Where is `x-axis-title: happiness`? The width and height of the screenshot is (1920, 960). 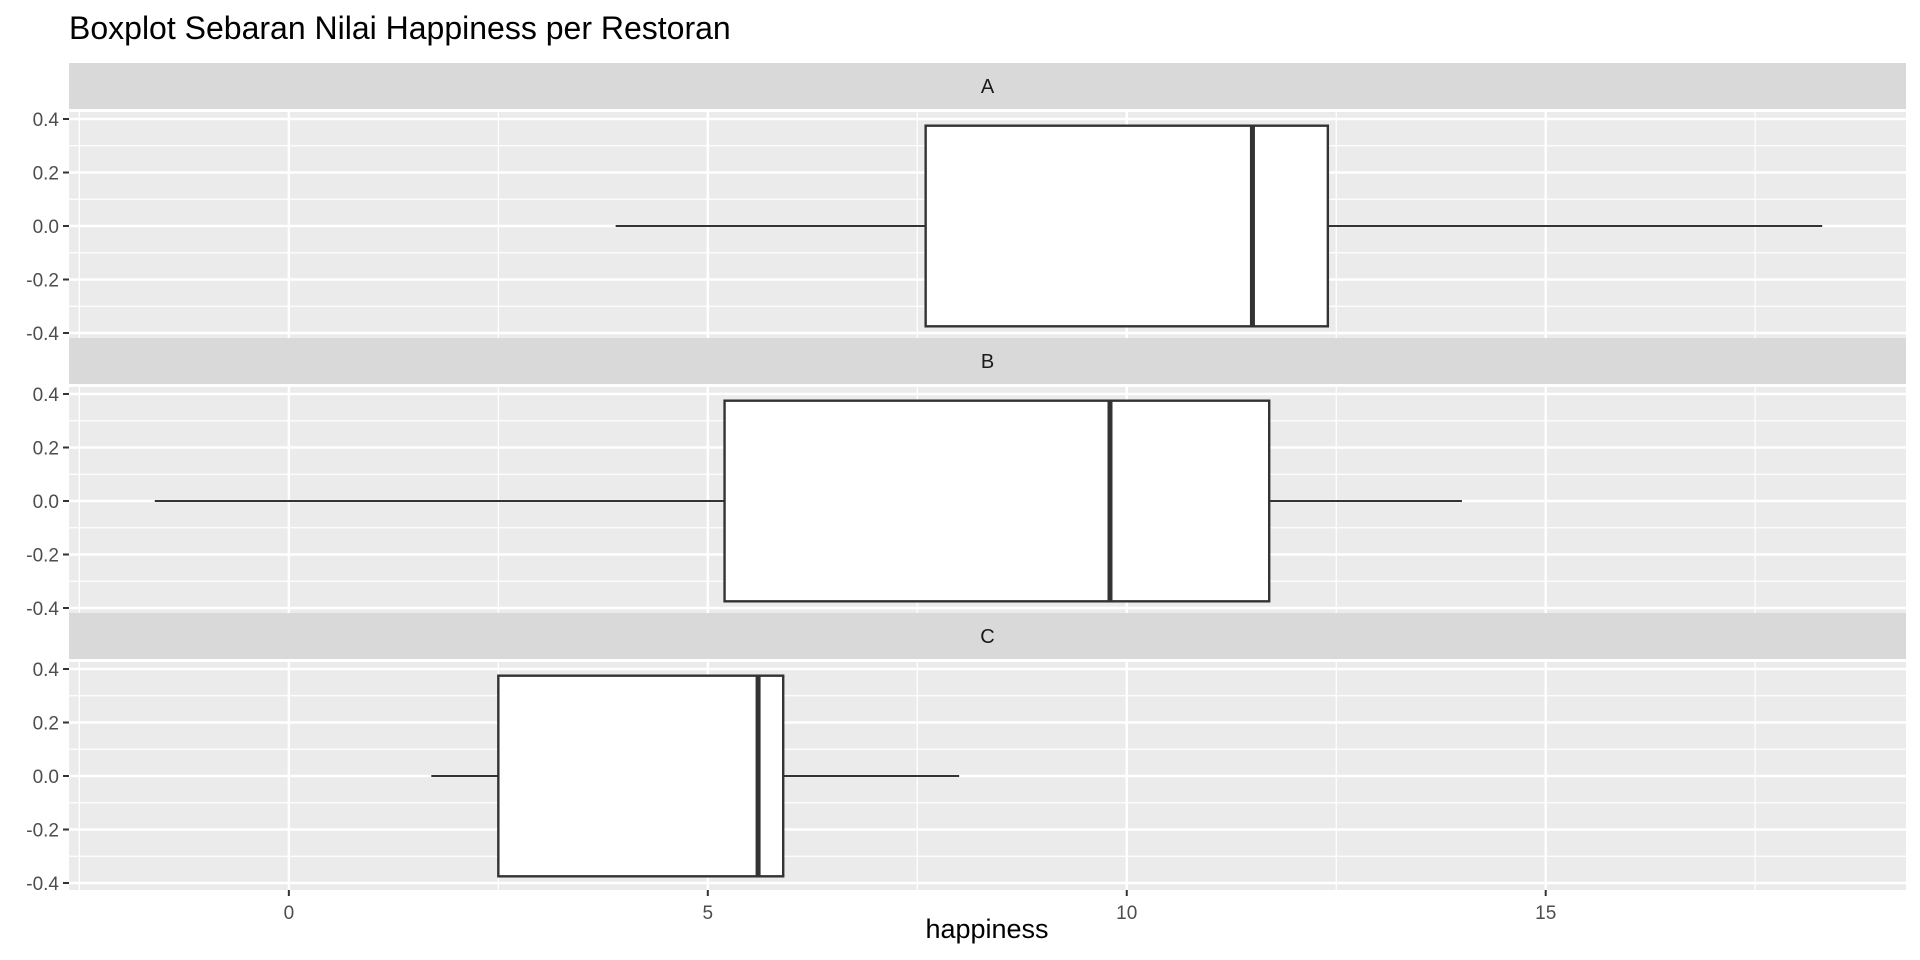
x-axis-title: happiness is located at coordinates (986, 929).